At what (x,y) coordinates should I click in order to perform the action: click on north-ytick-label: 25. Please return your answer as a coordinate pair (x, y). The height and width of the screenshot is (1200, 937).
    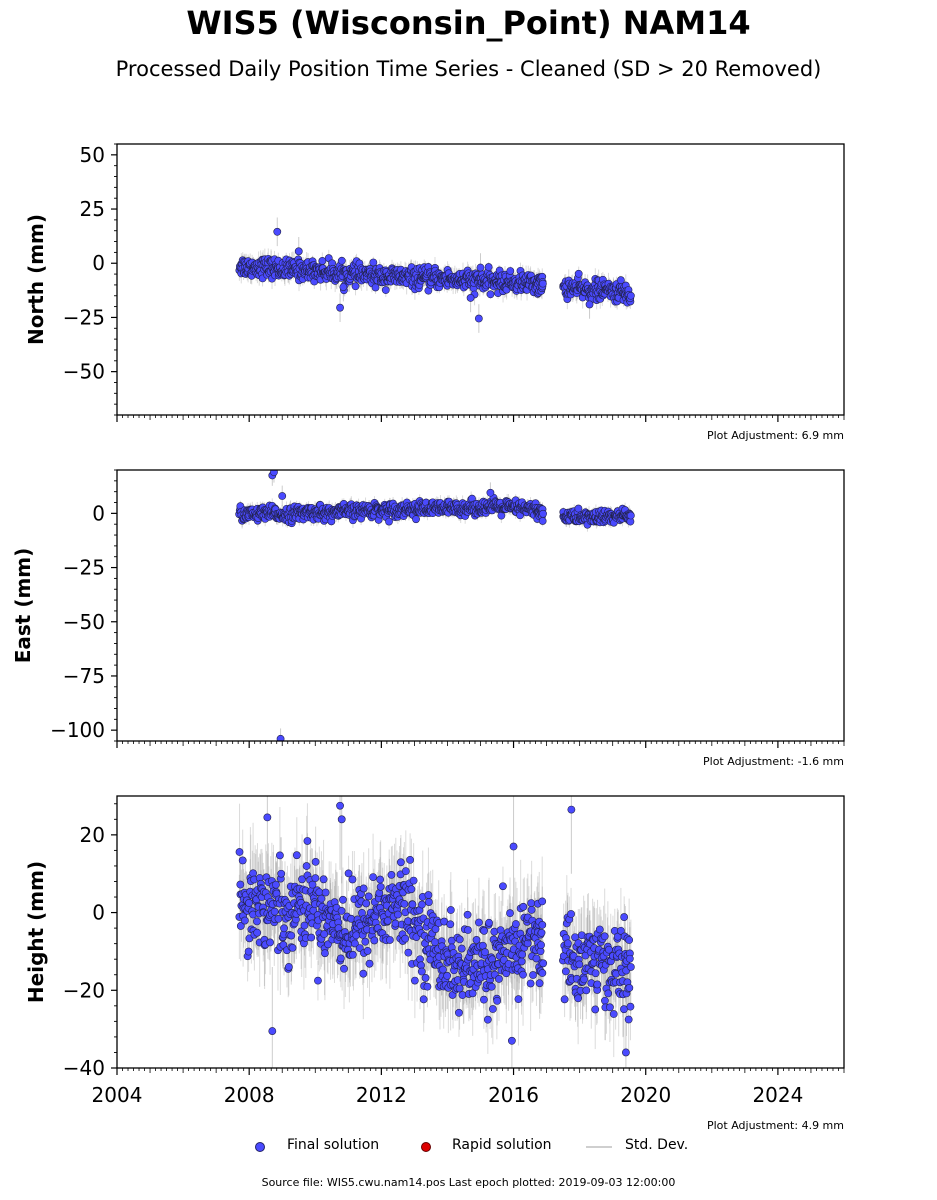
    Looking at the image, I should click on (92, 209).